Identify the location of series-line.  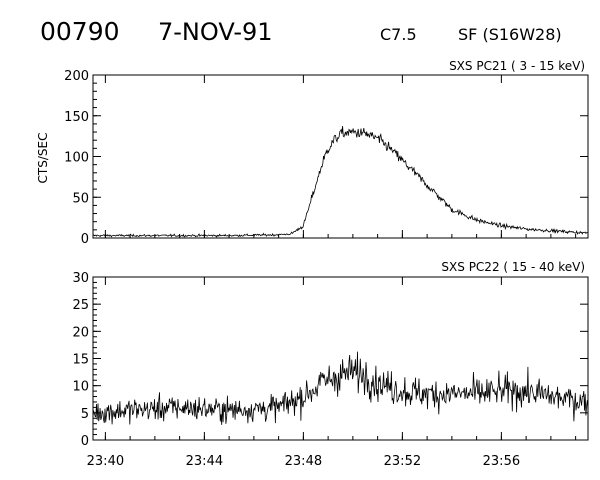
(340, 388).